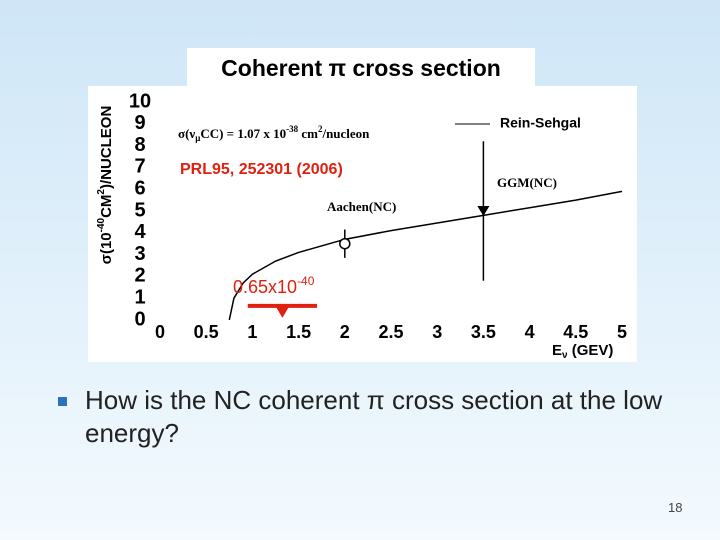 Image resolution: width=720 pixels, height=540 pixels. Describe the element at coordinates (557, 350) in the screenshot. I see `x-label-part: E` at that location.